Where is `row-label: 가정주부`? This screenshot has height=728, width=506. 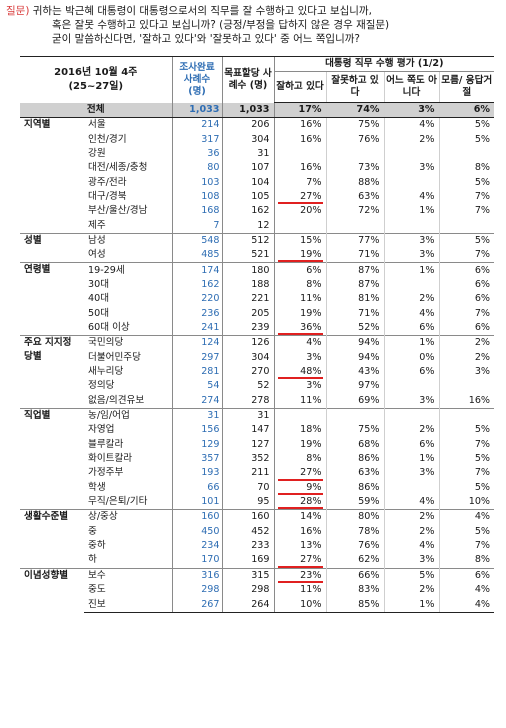
row-label: 가정주부 is located at coordinates (106, 473).